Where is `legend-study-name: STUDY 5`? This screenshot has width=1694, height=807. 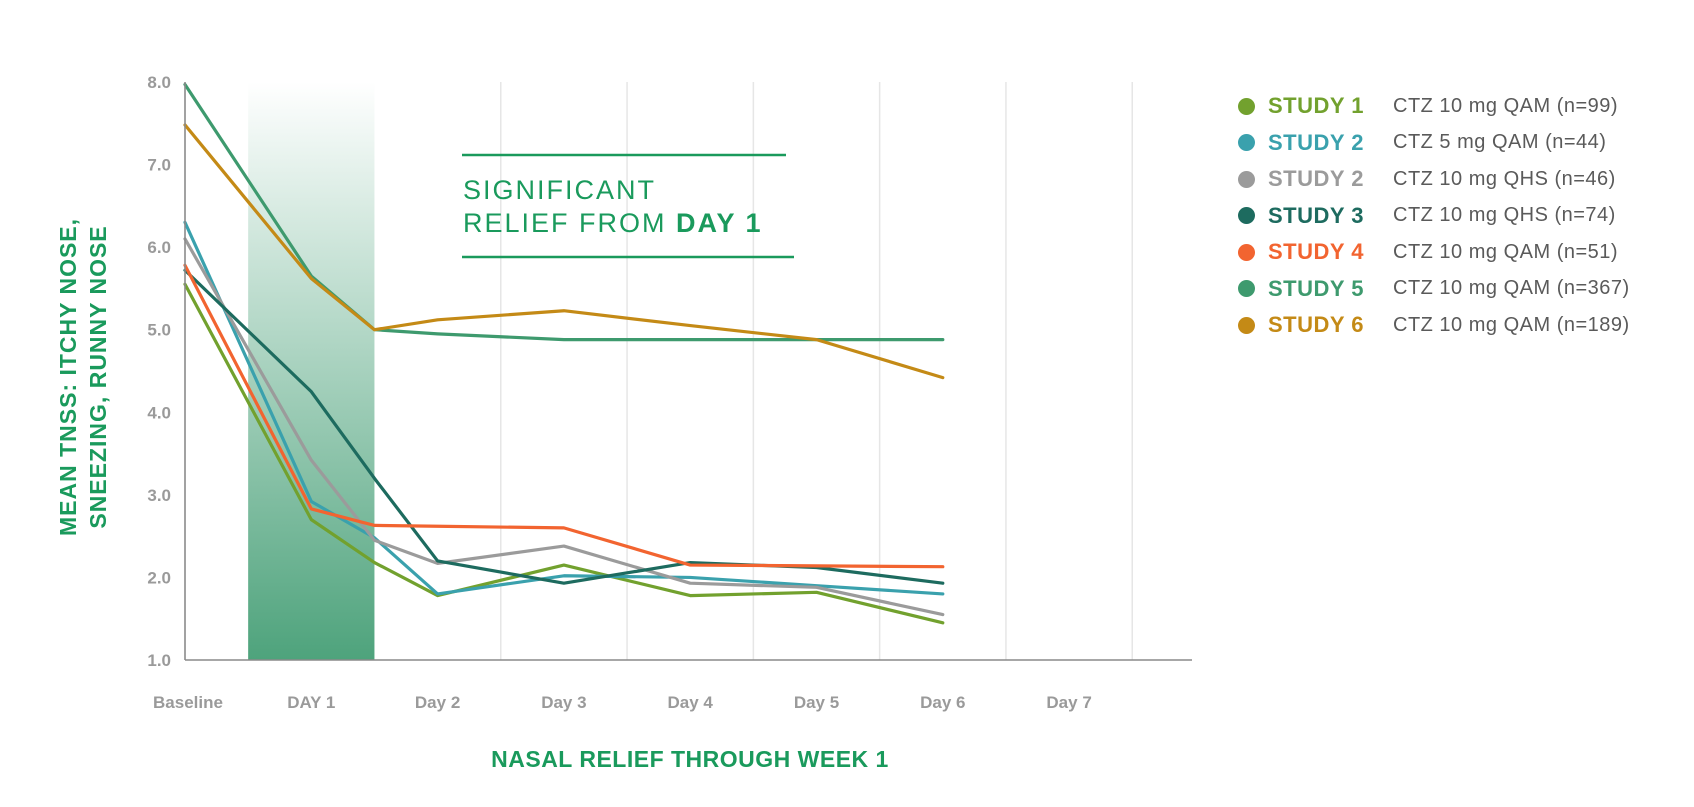 legend-study-name: STUDY 5 is located at coordinates (1316, 288).